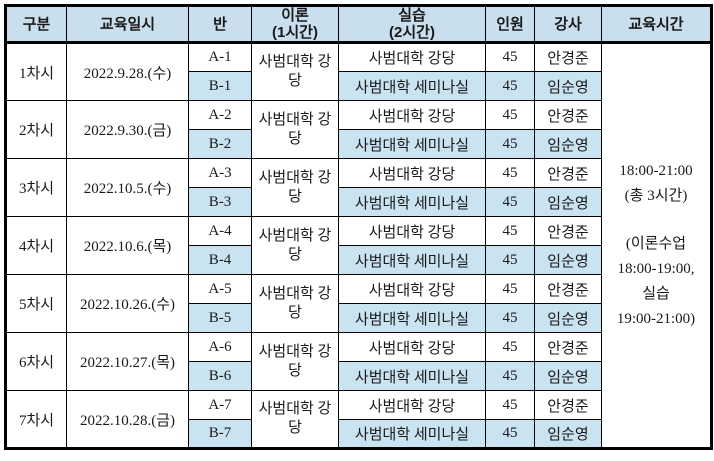  Describe the element at coordinates (295, 15) in the screenshot. I see `header-theory-line1: 이론` at that location.